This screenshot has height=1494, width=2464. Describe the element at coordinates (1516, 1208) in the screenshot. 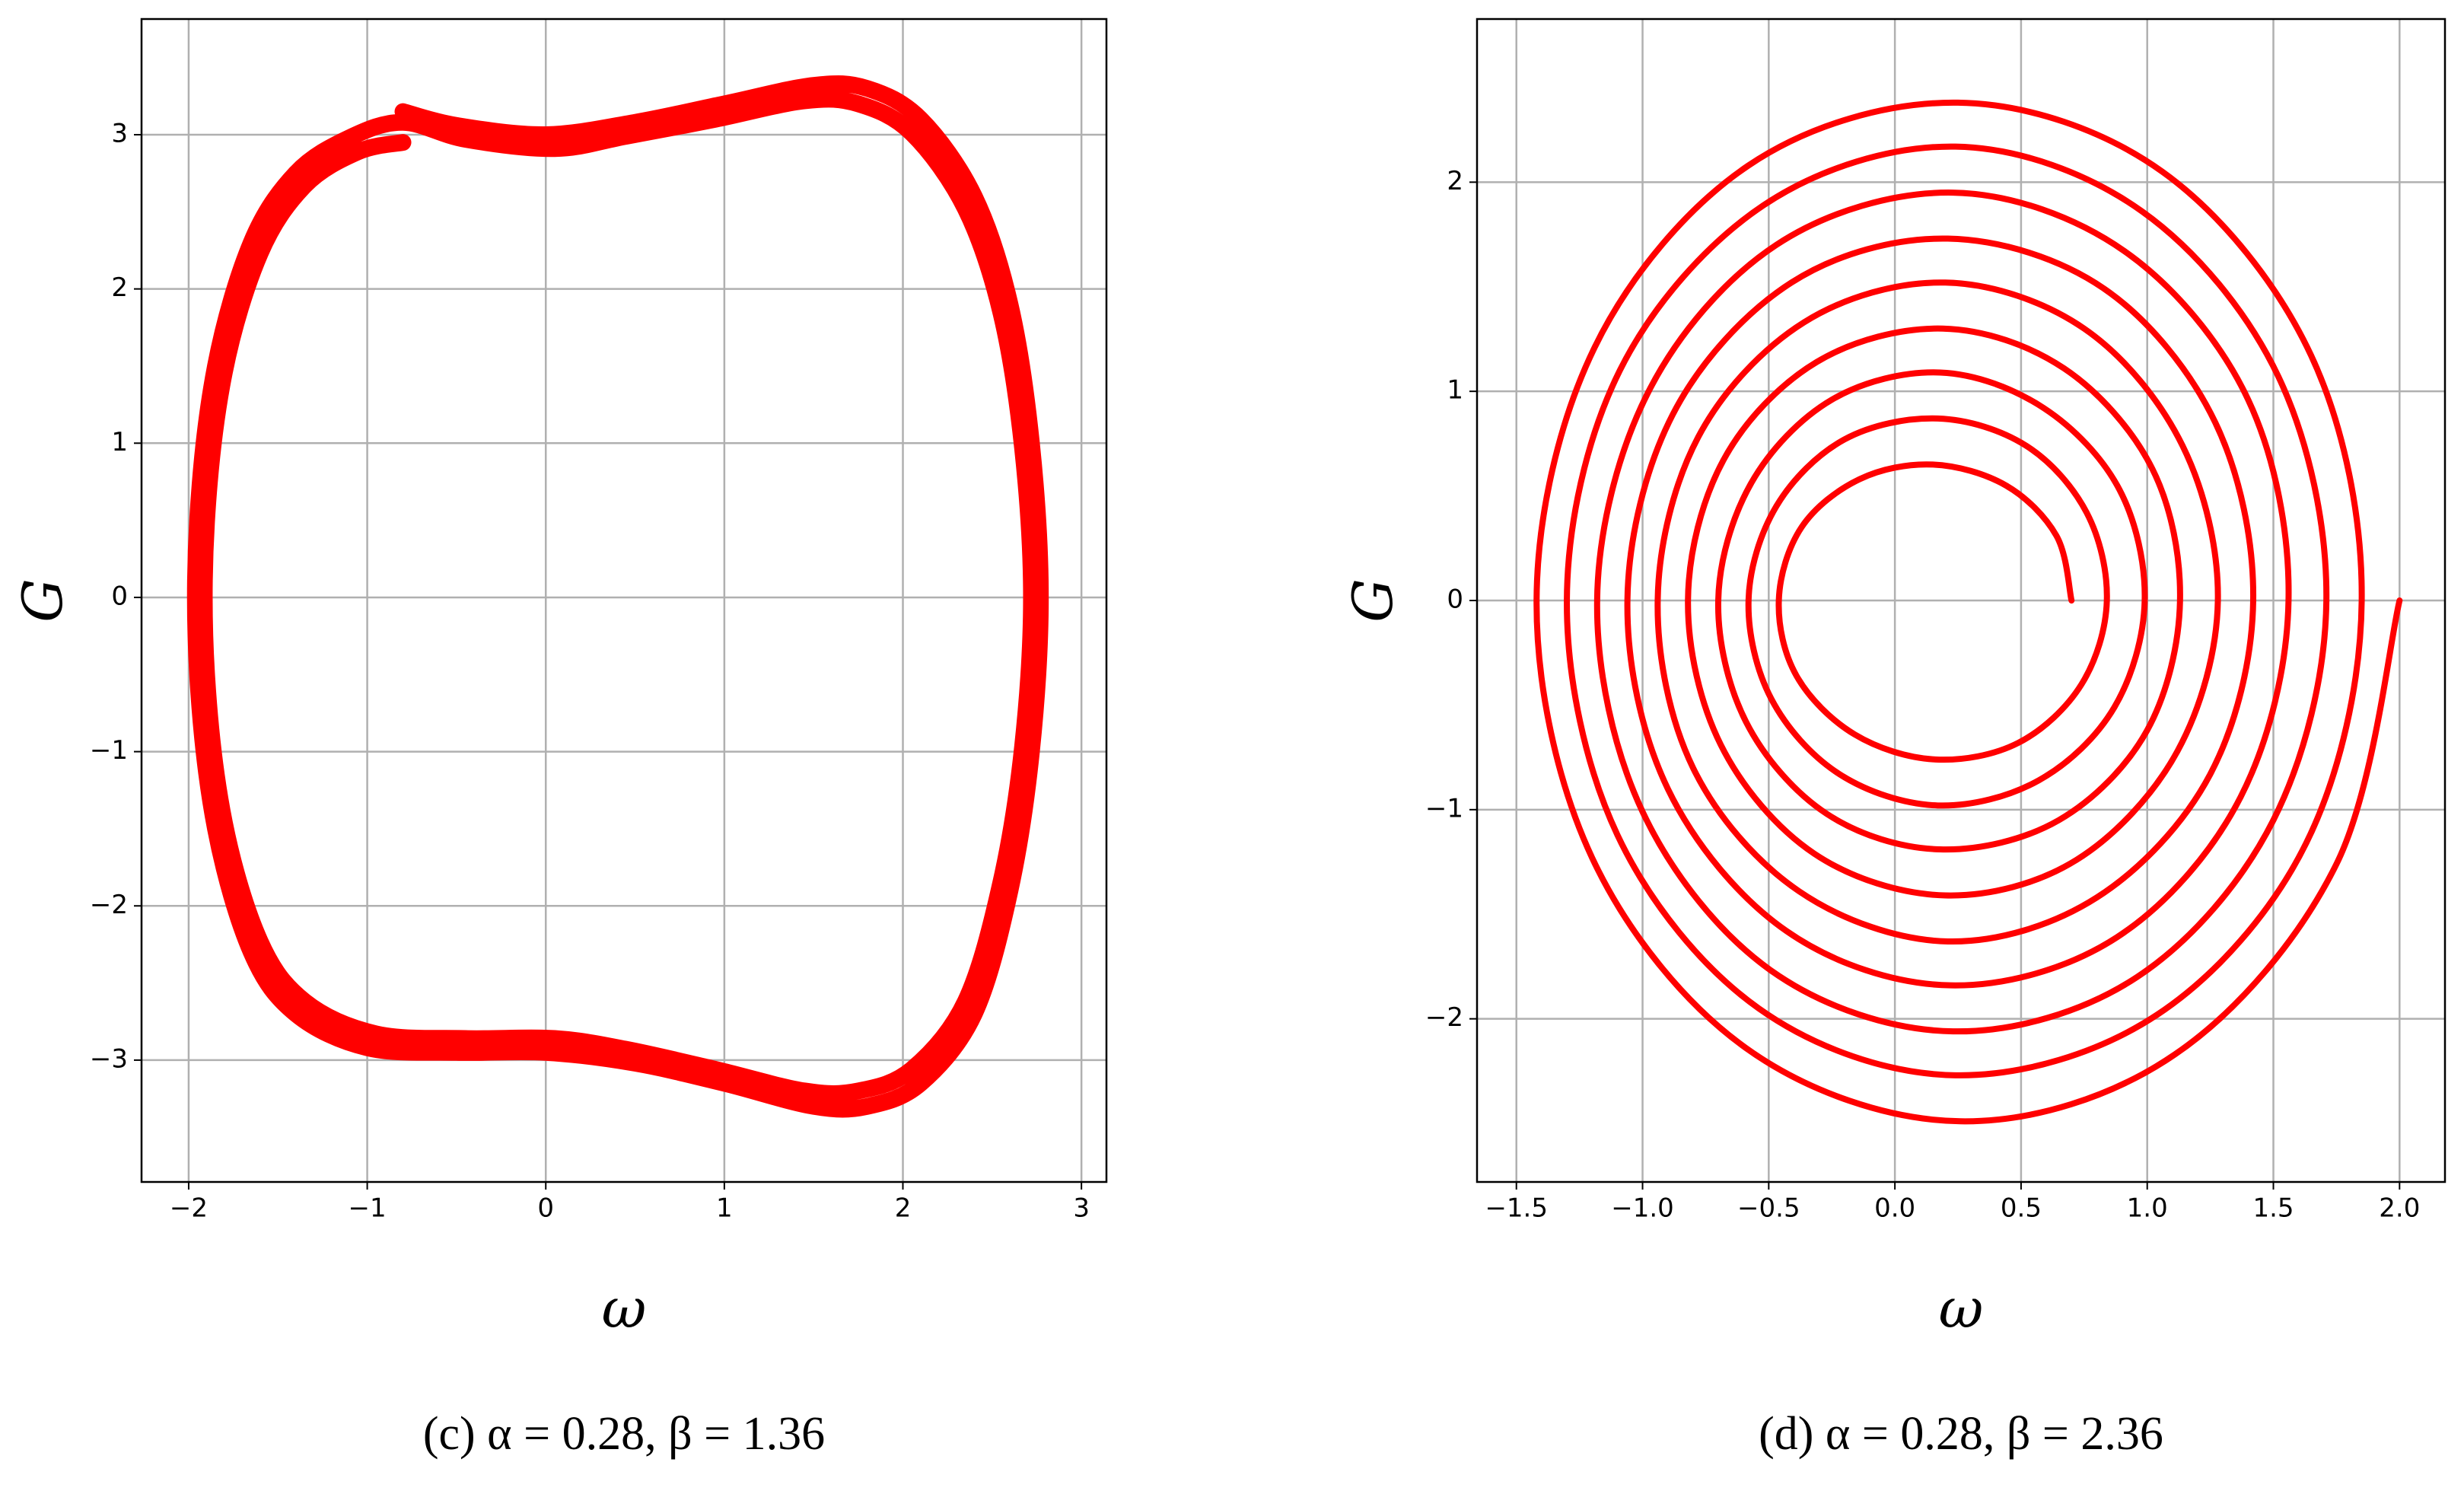

I see `x-tick-label: −1.5` at that location.